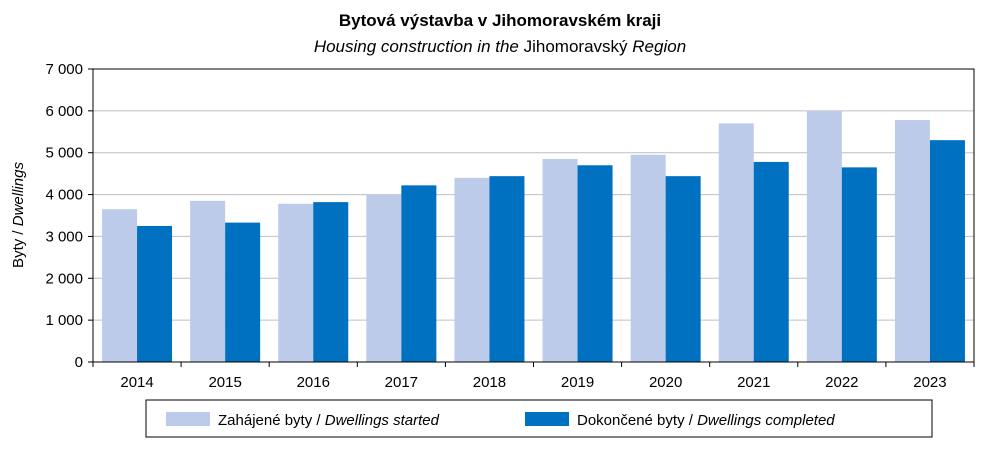 Image resolution: width=1004 pixels, height=449 pixels. Describe the element at coordinates (419, 273) in the screenshot. I see `bar-completed-2017` at that location.